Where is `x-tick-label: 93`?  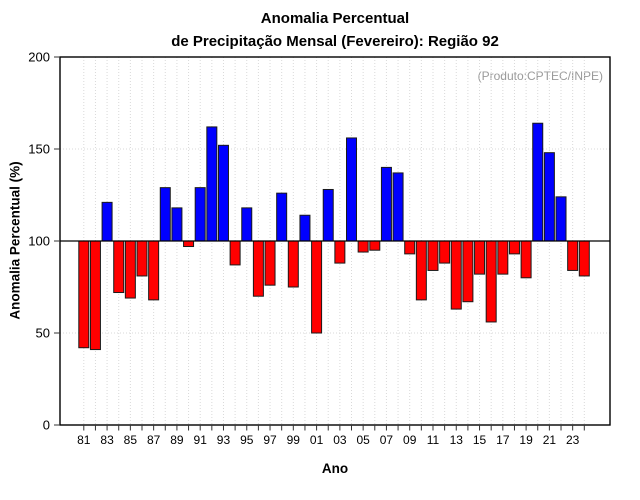 x-tick-label: 93 is located at coordinates (224, 440).